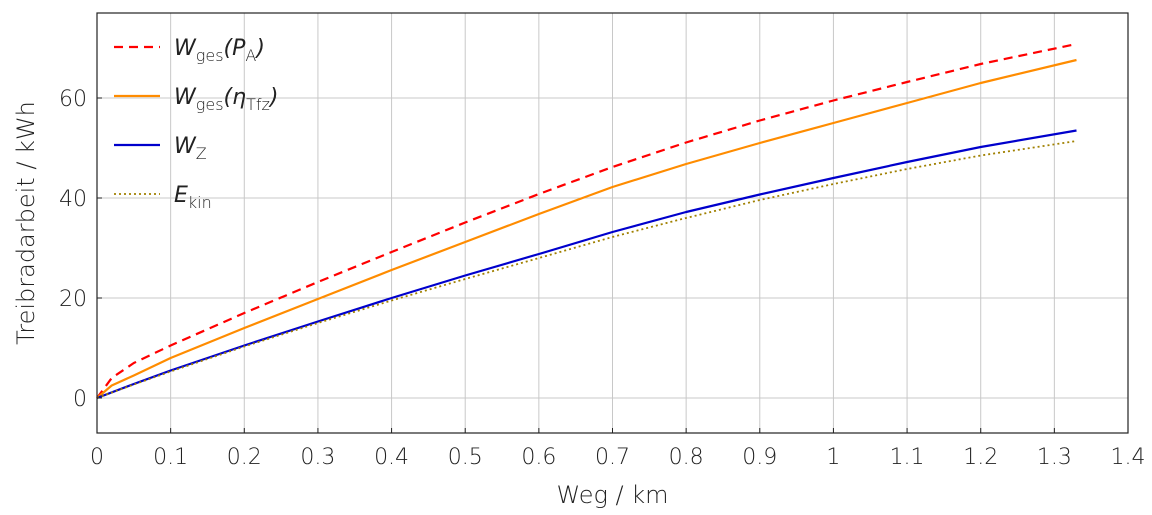  I want to click on legend-label-3: Ekin, so click(193, 197).